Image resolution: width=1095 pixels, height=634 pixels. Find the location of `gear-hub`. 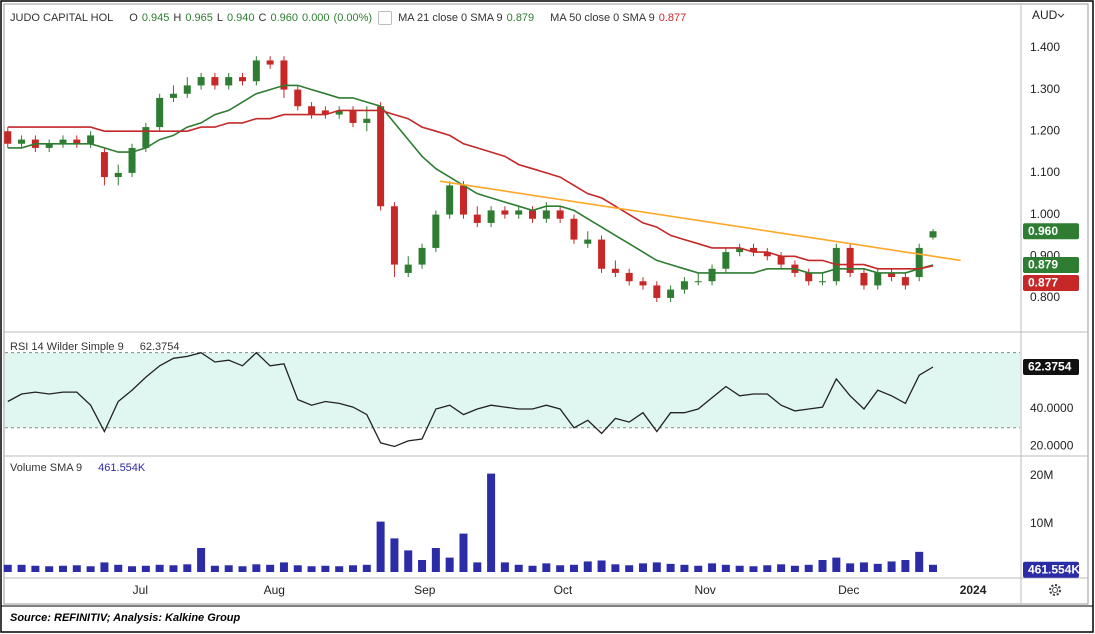

gear-hub is located at coordinates (1055, 590).